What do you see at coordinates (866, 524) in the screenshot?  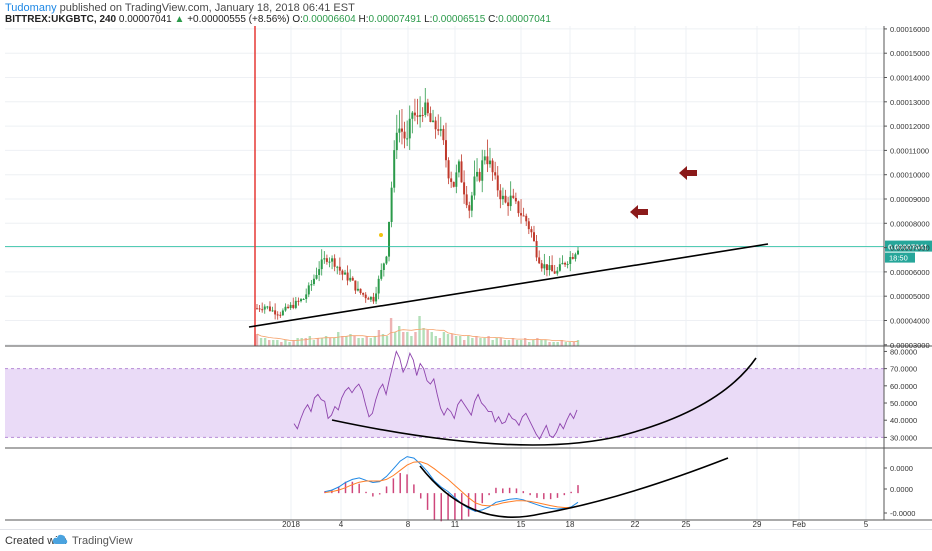 I see `x-tick-label: 5` at bounding box center [866, 524].